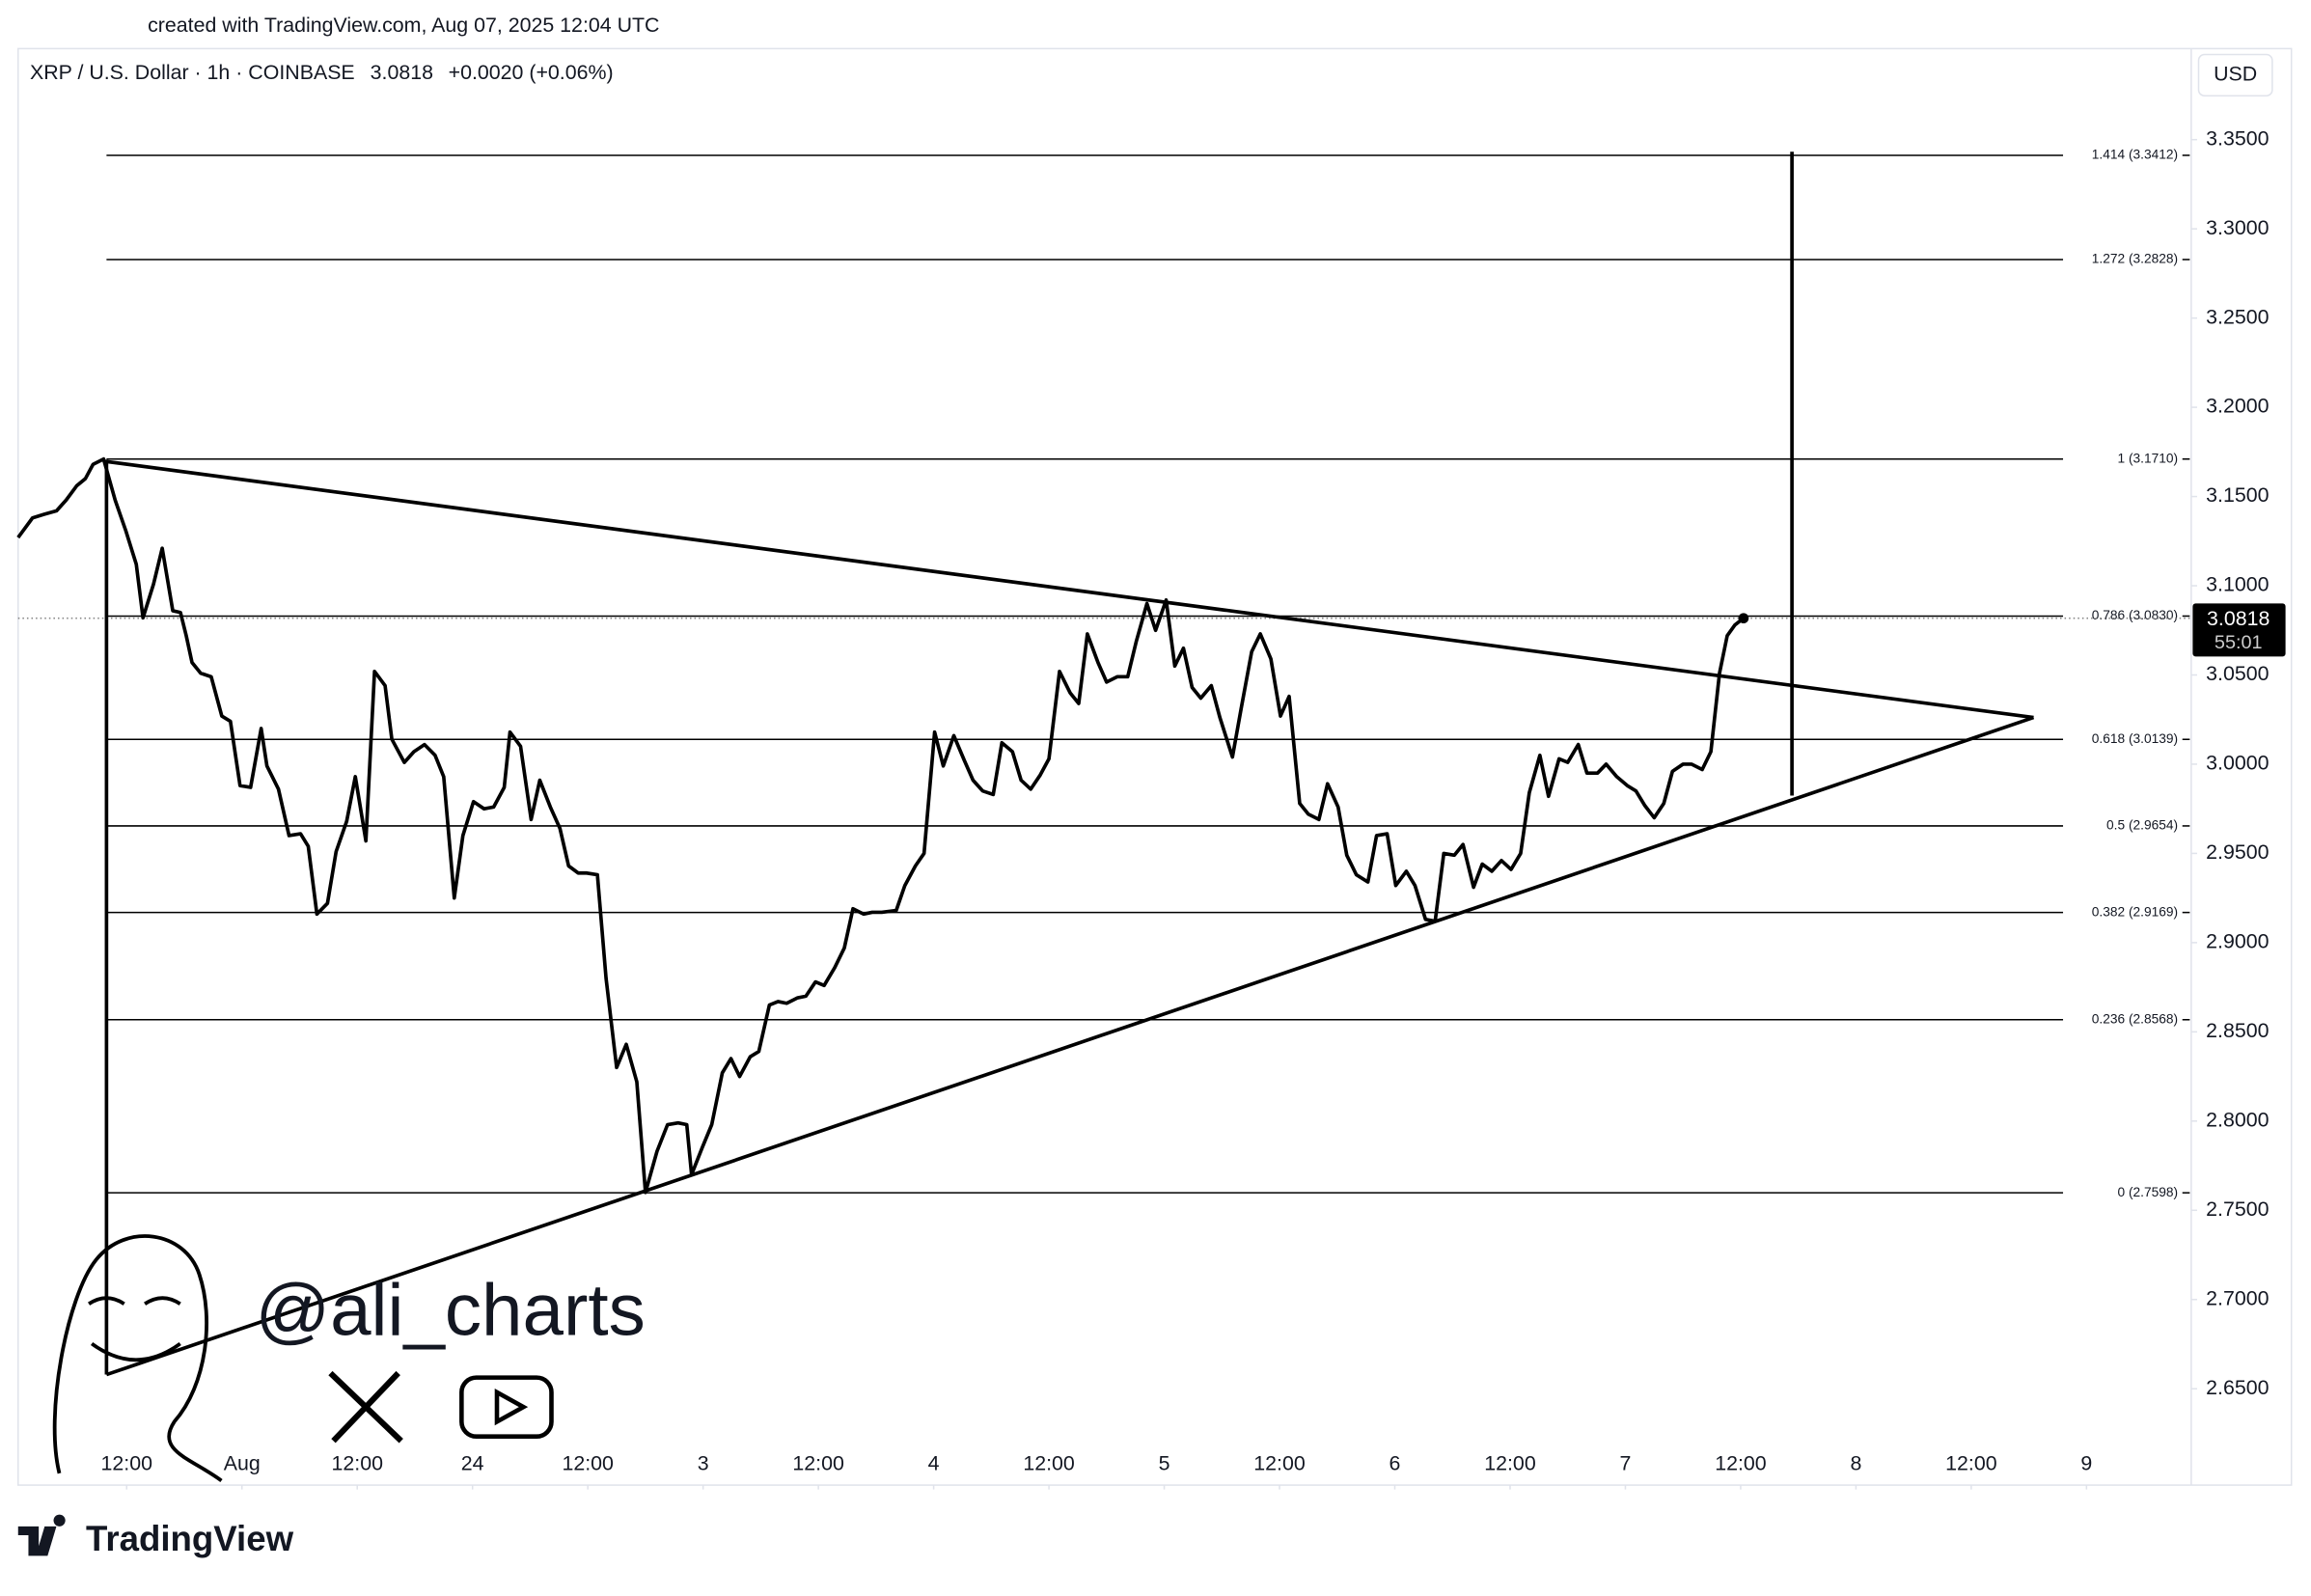 The width and height of the screenshot is (2311, 1596). Describe the element at coordinates (934, 1463) in the screenshot. I see `x-tick-label: 4` at that location.